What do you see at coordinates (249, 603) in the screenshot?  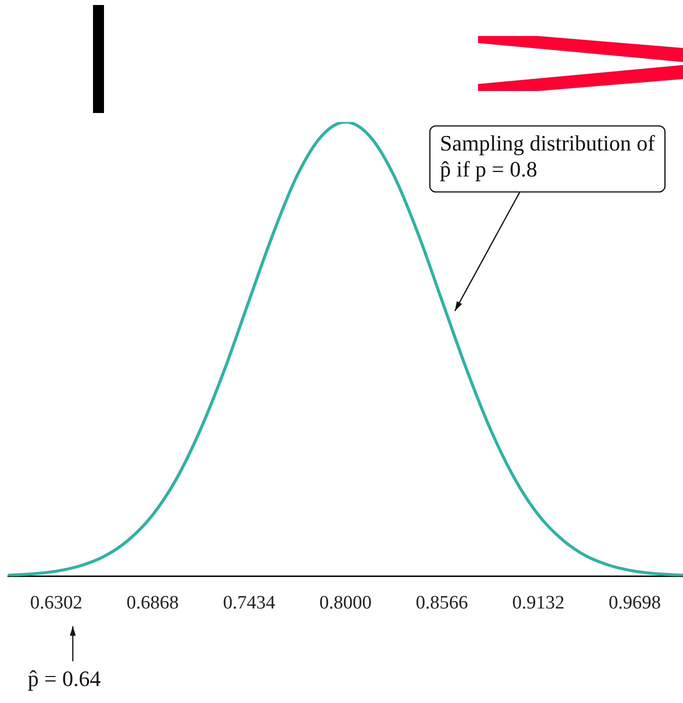 I see `x-tick-label: 0.7434` at bounding box center [249, 603].